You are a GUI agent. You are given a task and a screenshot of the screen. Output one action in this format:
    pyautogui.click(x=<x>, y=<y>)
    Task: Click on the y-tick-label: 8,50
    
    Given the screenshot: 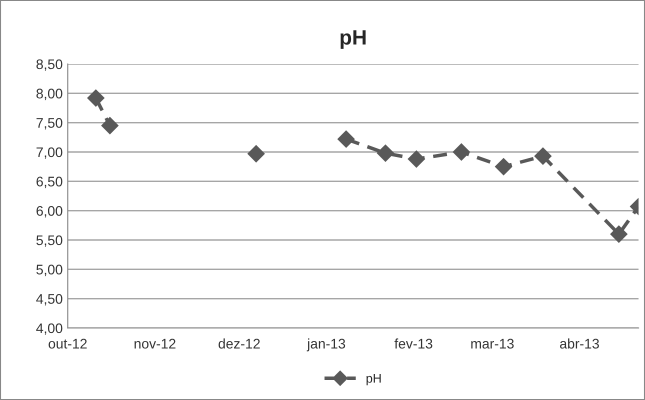 What is the action you would take?
    pyautogui.click(x=49, y=65)
    